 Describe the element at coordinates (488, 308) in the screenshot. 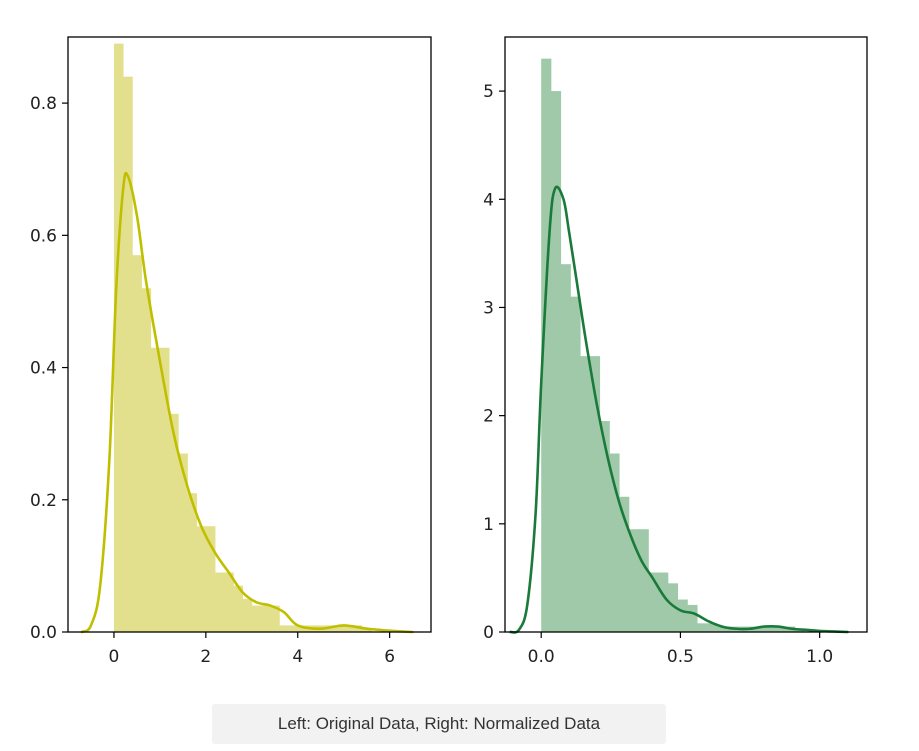

I see `right-y-tick-label: 3` at that location.